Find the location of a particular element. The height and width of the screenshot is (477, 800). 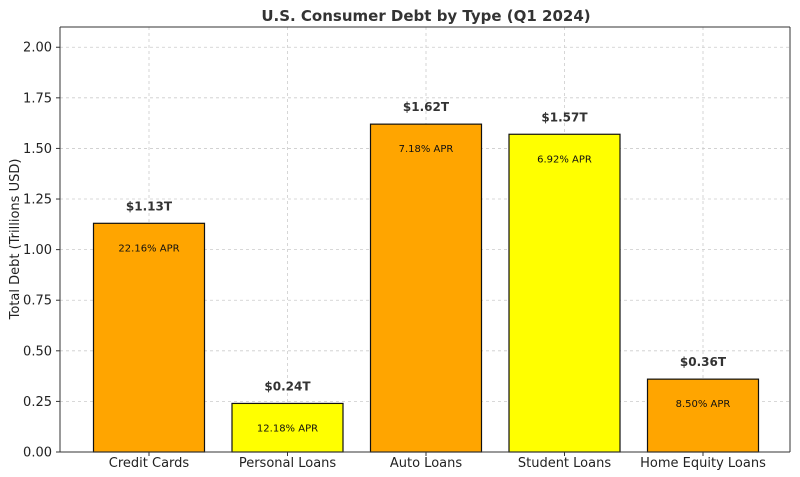

bar-value-label: $0.36T is located at coordinates (703, 362).